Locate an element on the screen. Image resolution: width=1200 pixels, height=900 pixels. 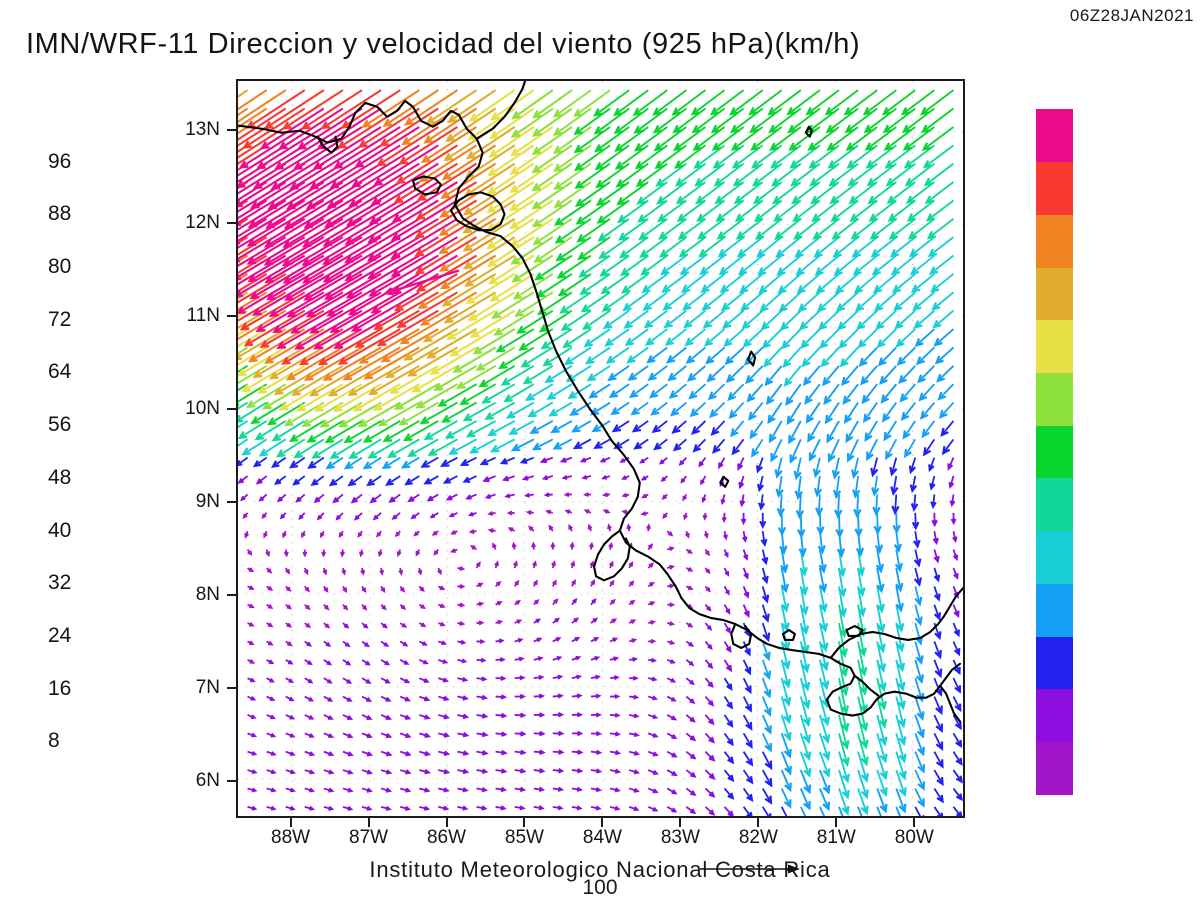
lat-tick-label: 6N is located at coordinates (207, 780).